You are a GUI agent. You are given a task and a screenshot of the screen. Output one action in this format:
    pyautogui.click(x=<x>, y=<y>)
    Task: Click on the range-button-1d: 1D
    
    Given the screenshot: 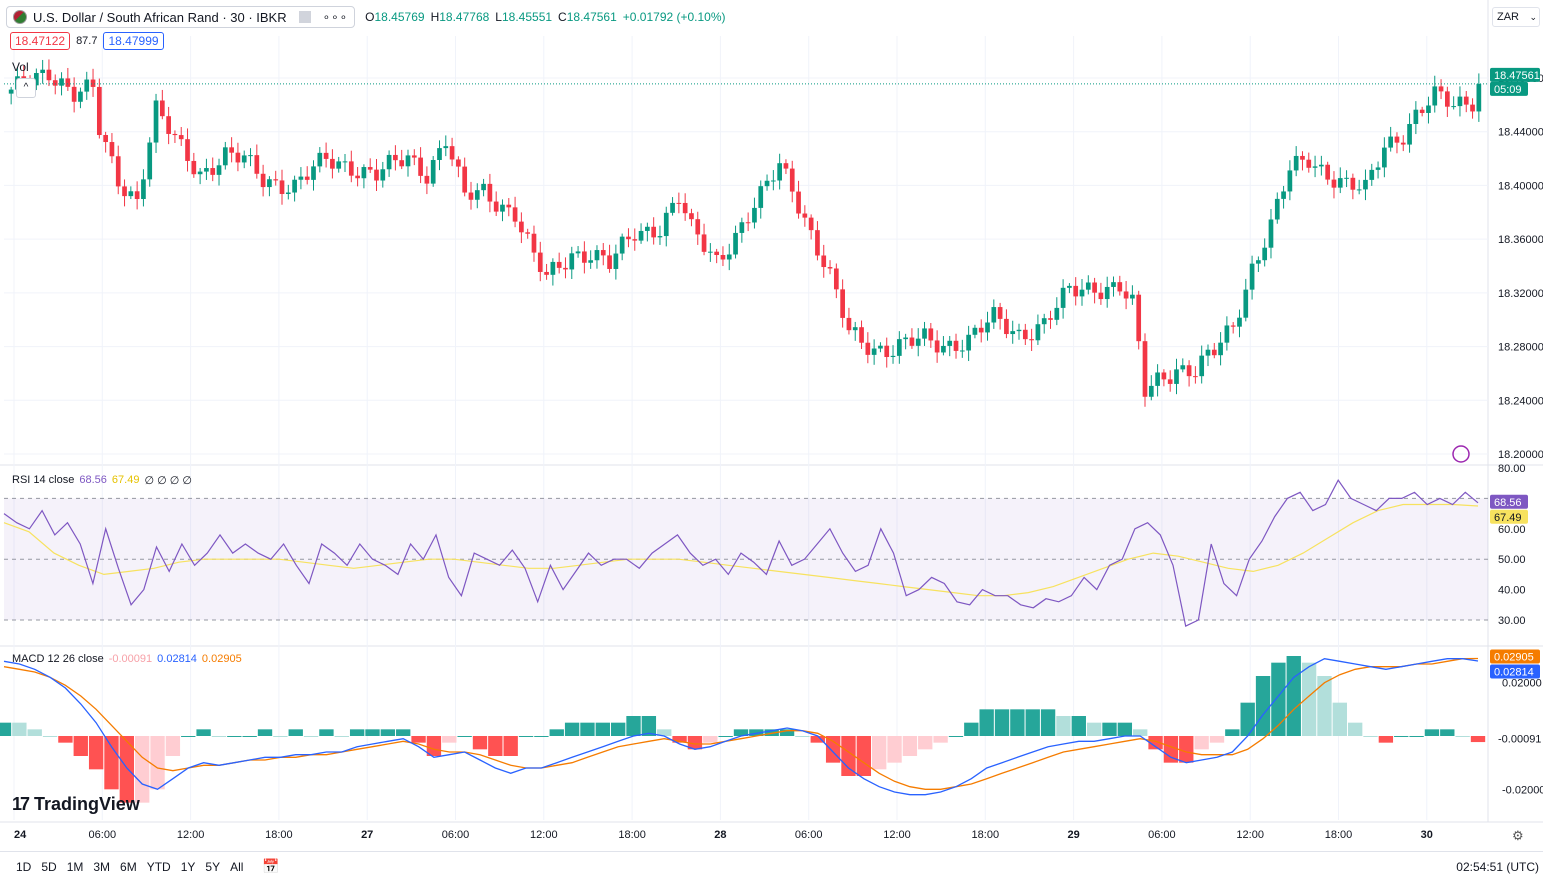 What is the action you would take?
    pyautogui.click(x=24, y=867)
    